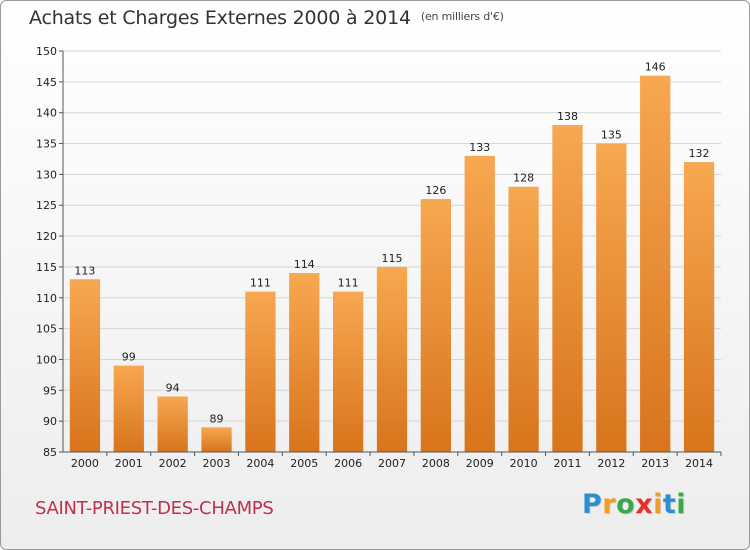 Image resolution: width=750 pixels, height=550 pixels. Describe the element at coordinates (611, 463) in the screenshot. I see `x-tick-label-2012: 2012` at that location.